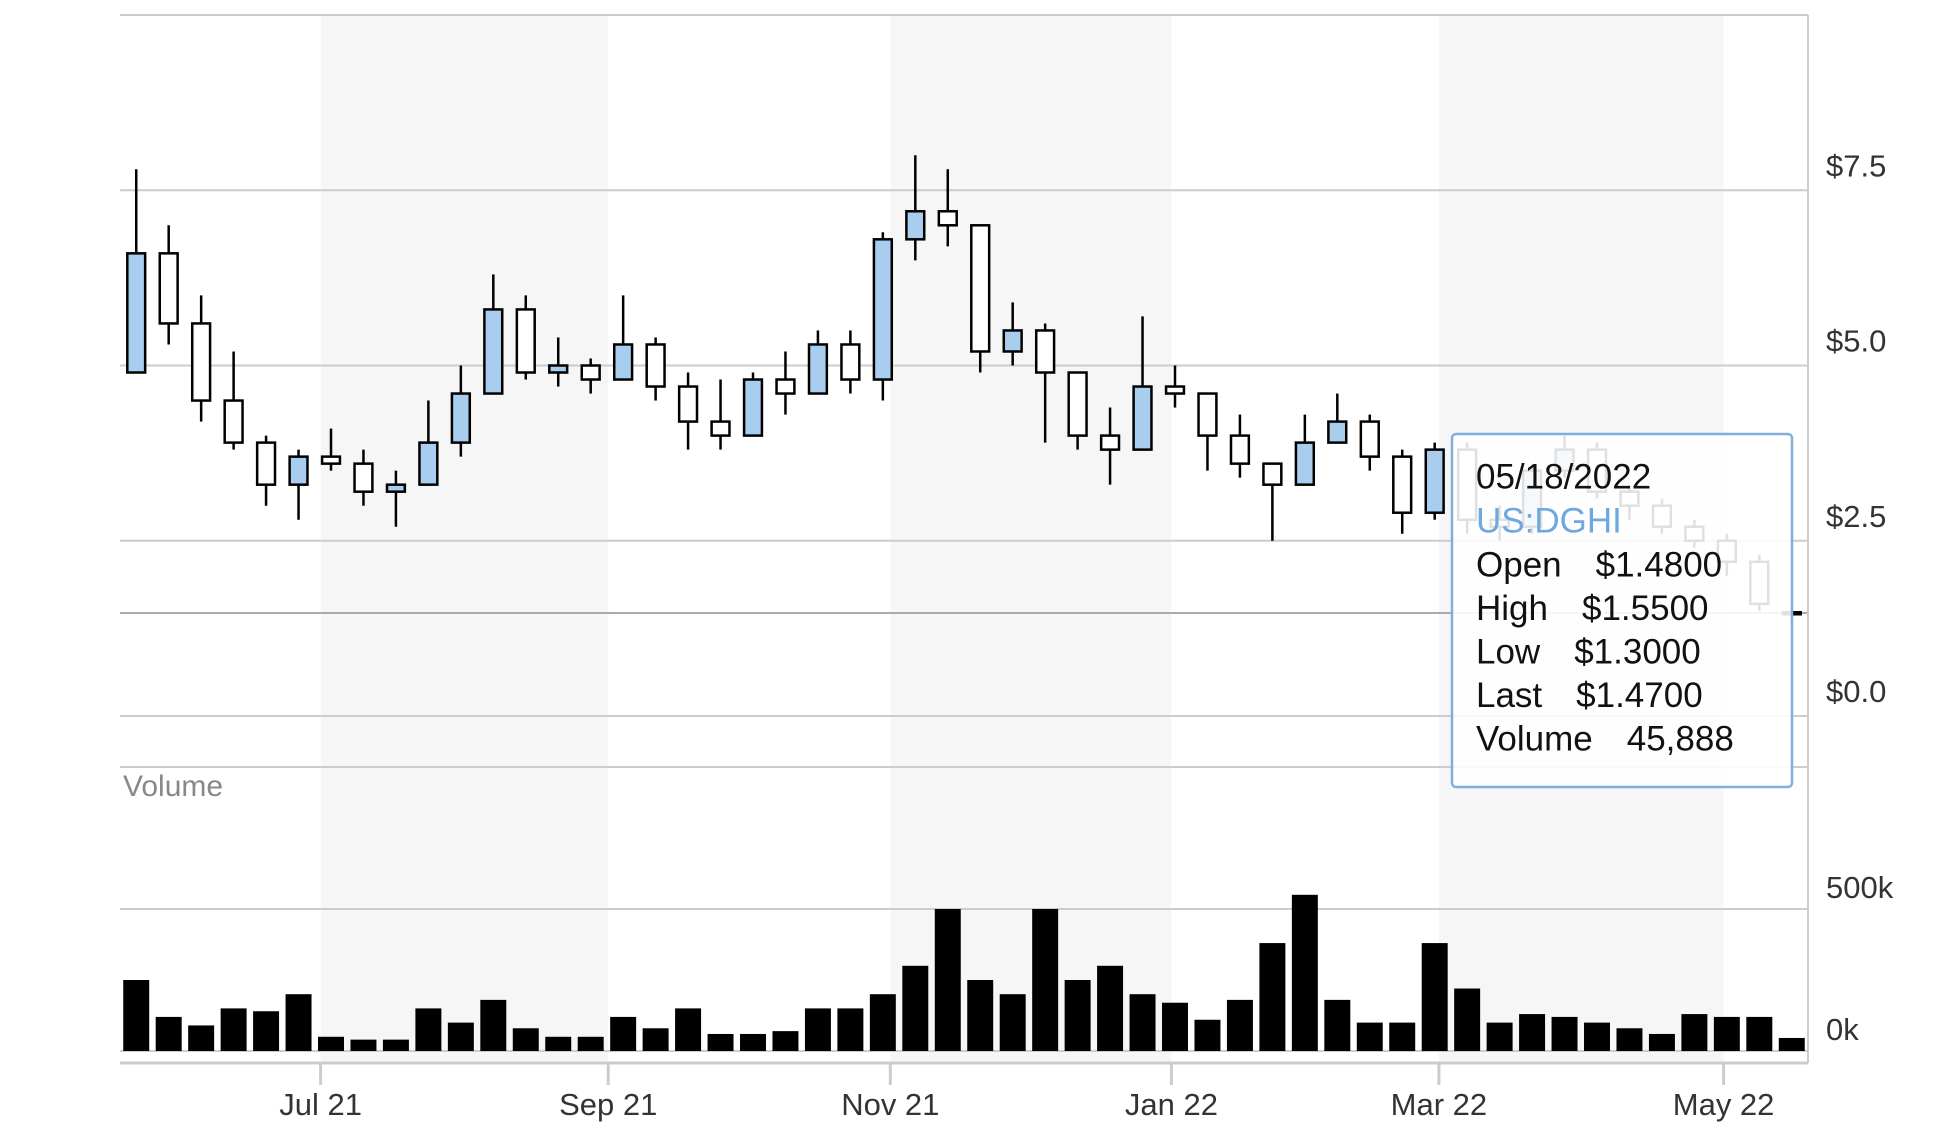  What do you see at coordinates (173, 786) in the screenshot?
I see `volume-label: Volume` at bounding box center [173, 786].